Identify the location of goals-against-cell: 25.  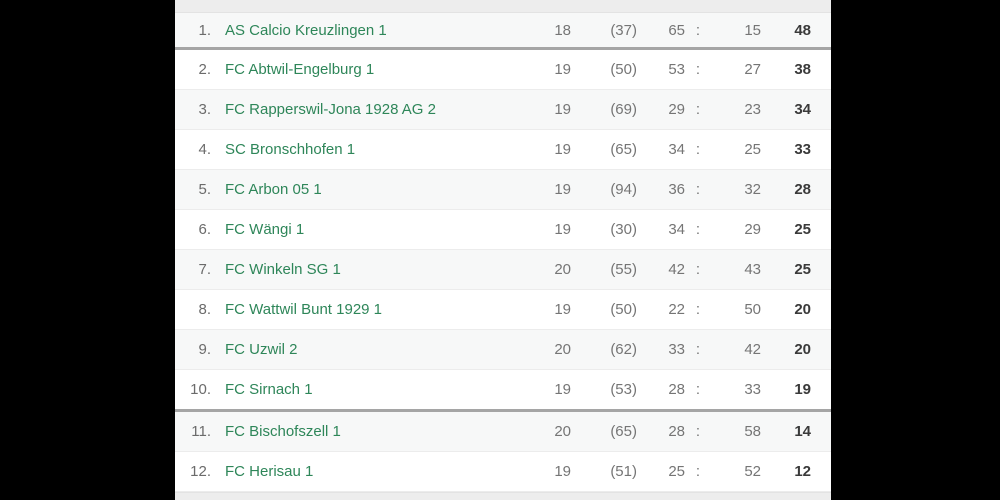
(752, 149).